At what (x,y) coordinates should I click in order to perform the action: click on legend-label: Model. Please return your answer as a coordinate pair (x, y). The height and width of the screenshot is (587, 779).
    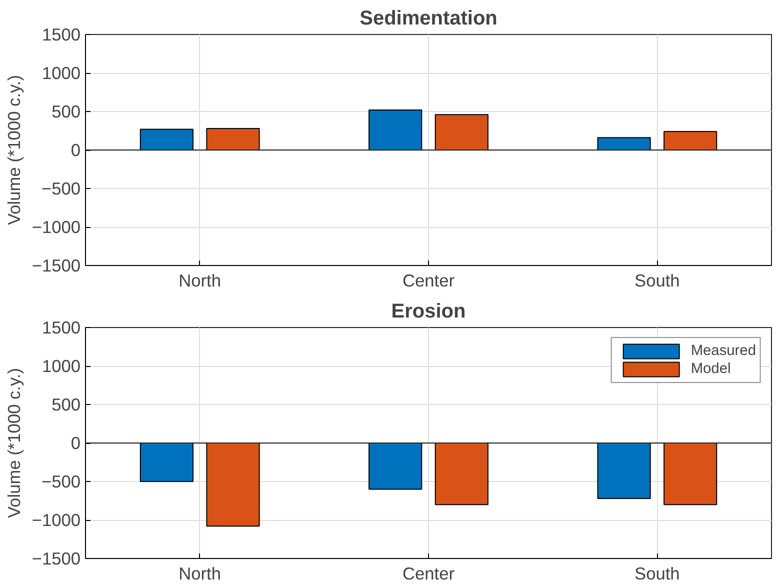
    Looking at the image, I should click on (710, 369).